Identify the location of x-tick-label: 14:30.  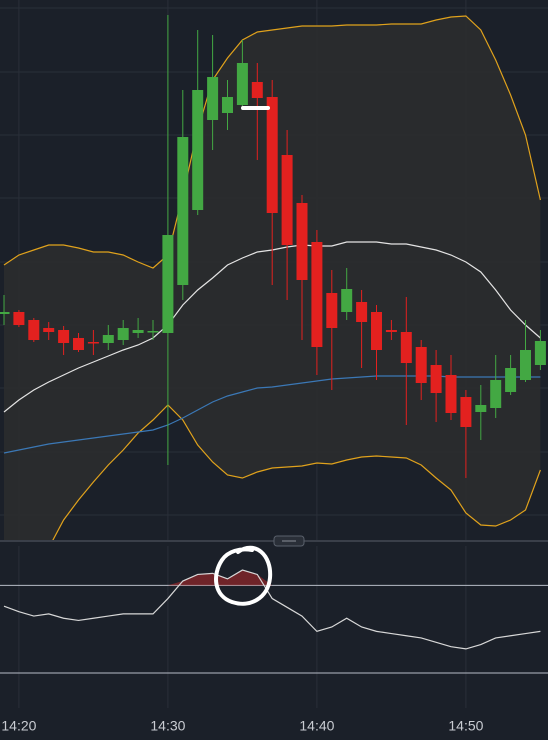
(167, 726).